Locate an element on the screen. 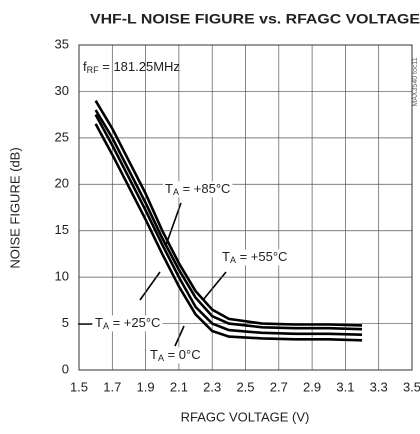 The image size is (420, 434). x-axis-label: RFAGC VOLTAGE (V) is located at coordinates (245, 416).